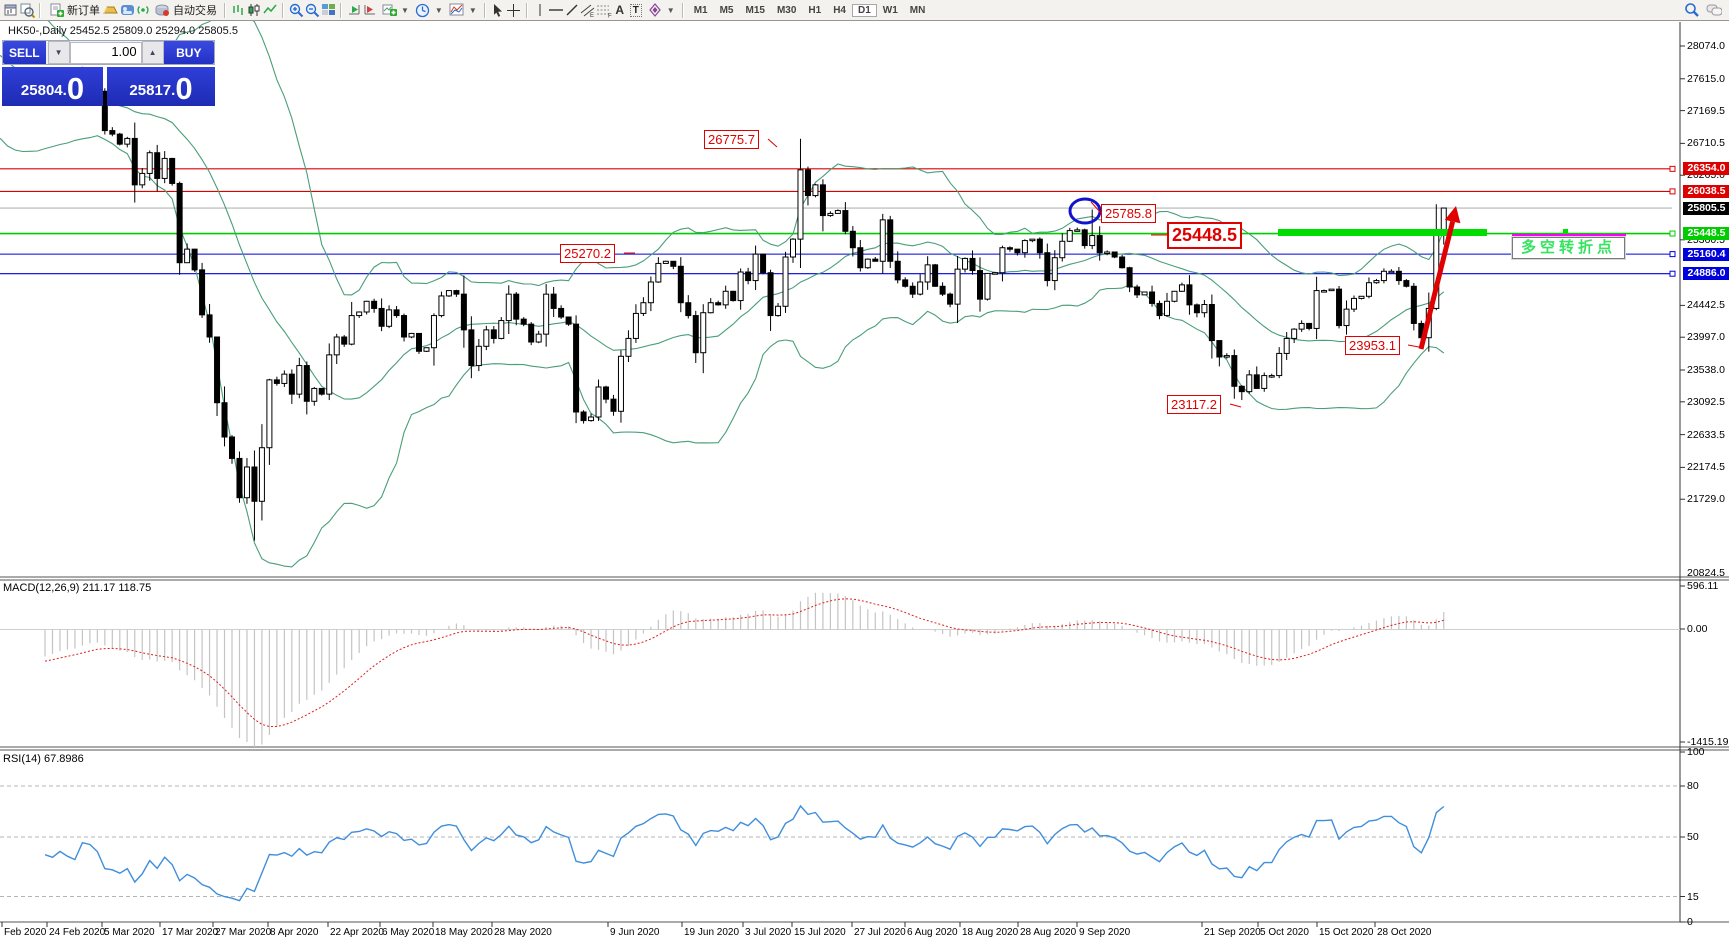 The image size is (1729, 942). What do you see at coordinates (161, 86) in the screenshot?
I see `buy-price-box: 25817. 0` at bounding box center [161, 86].